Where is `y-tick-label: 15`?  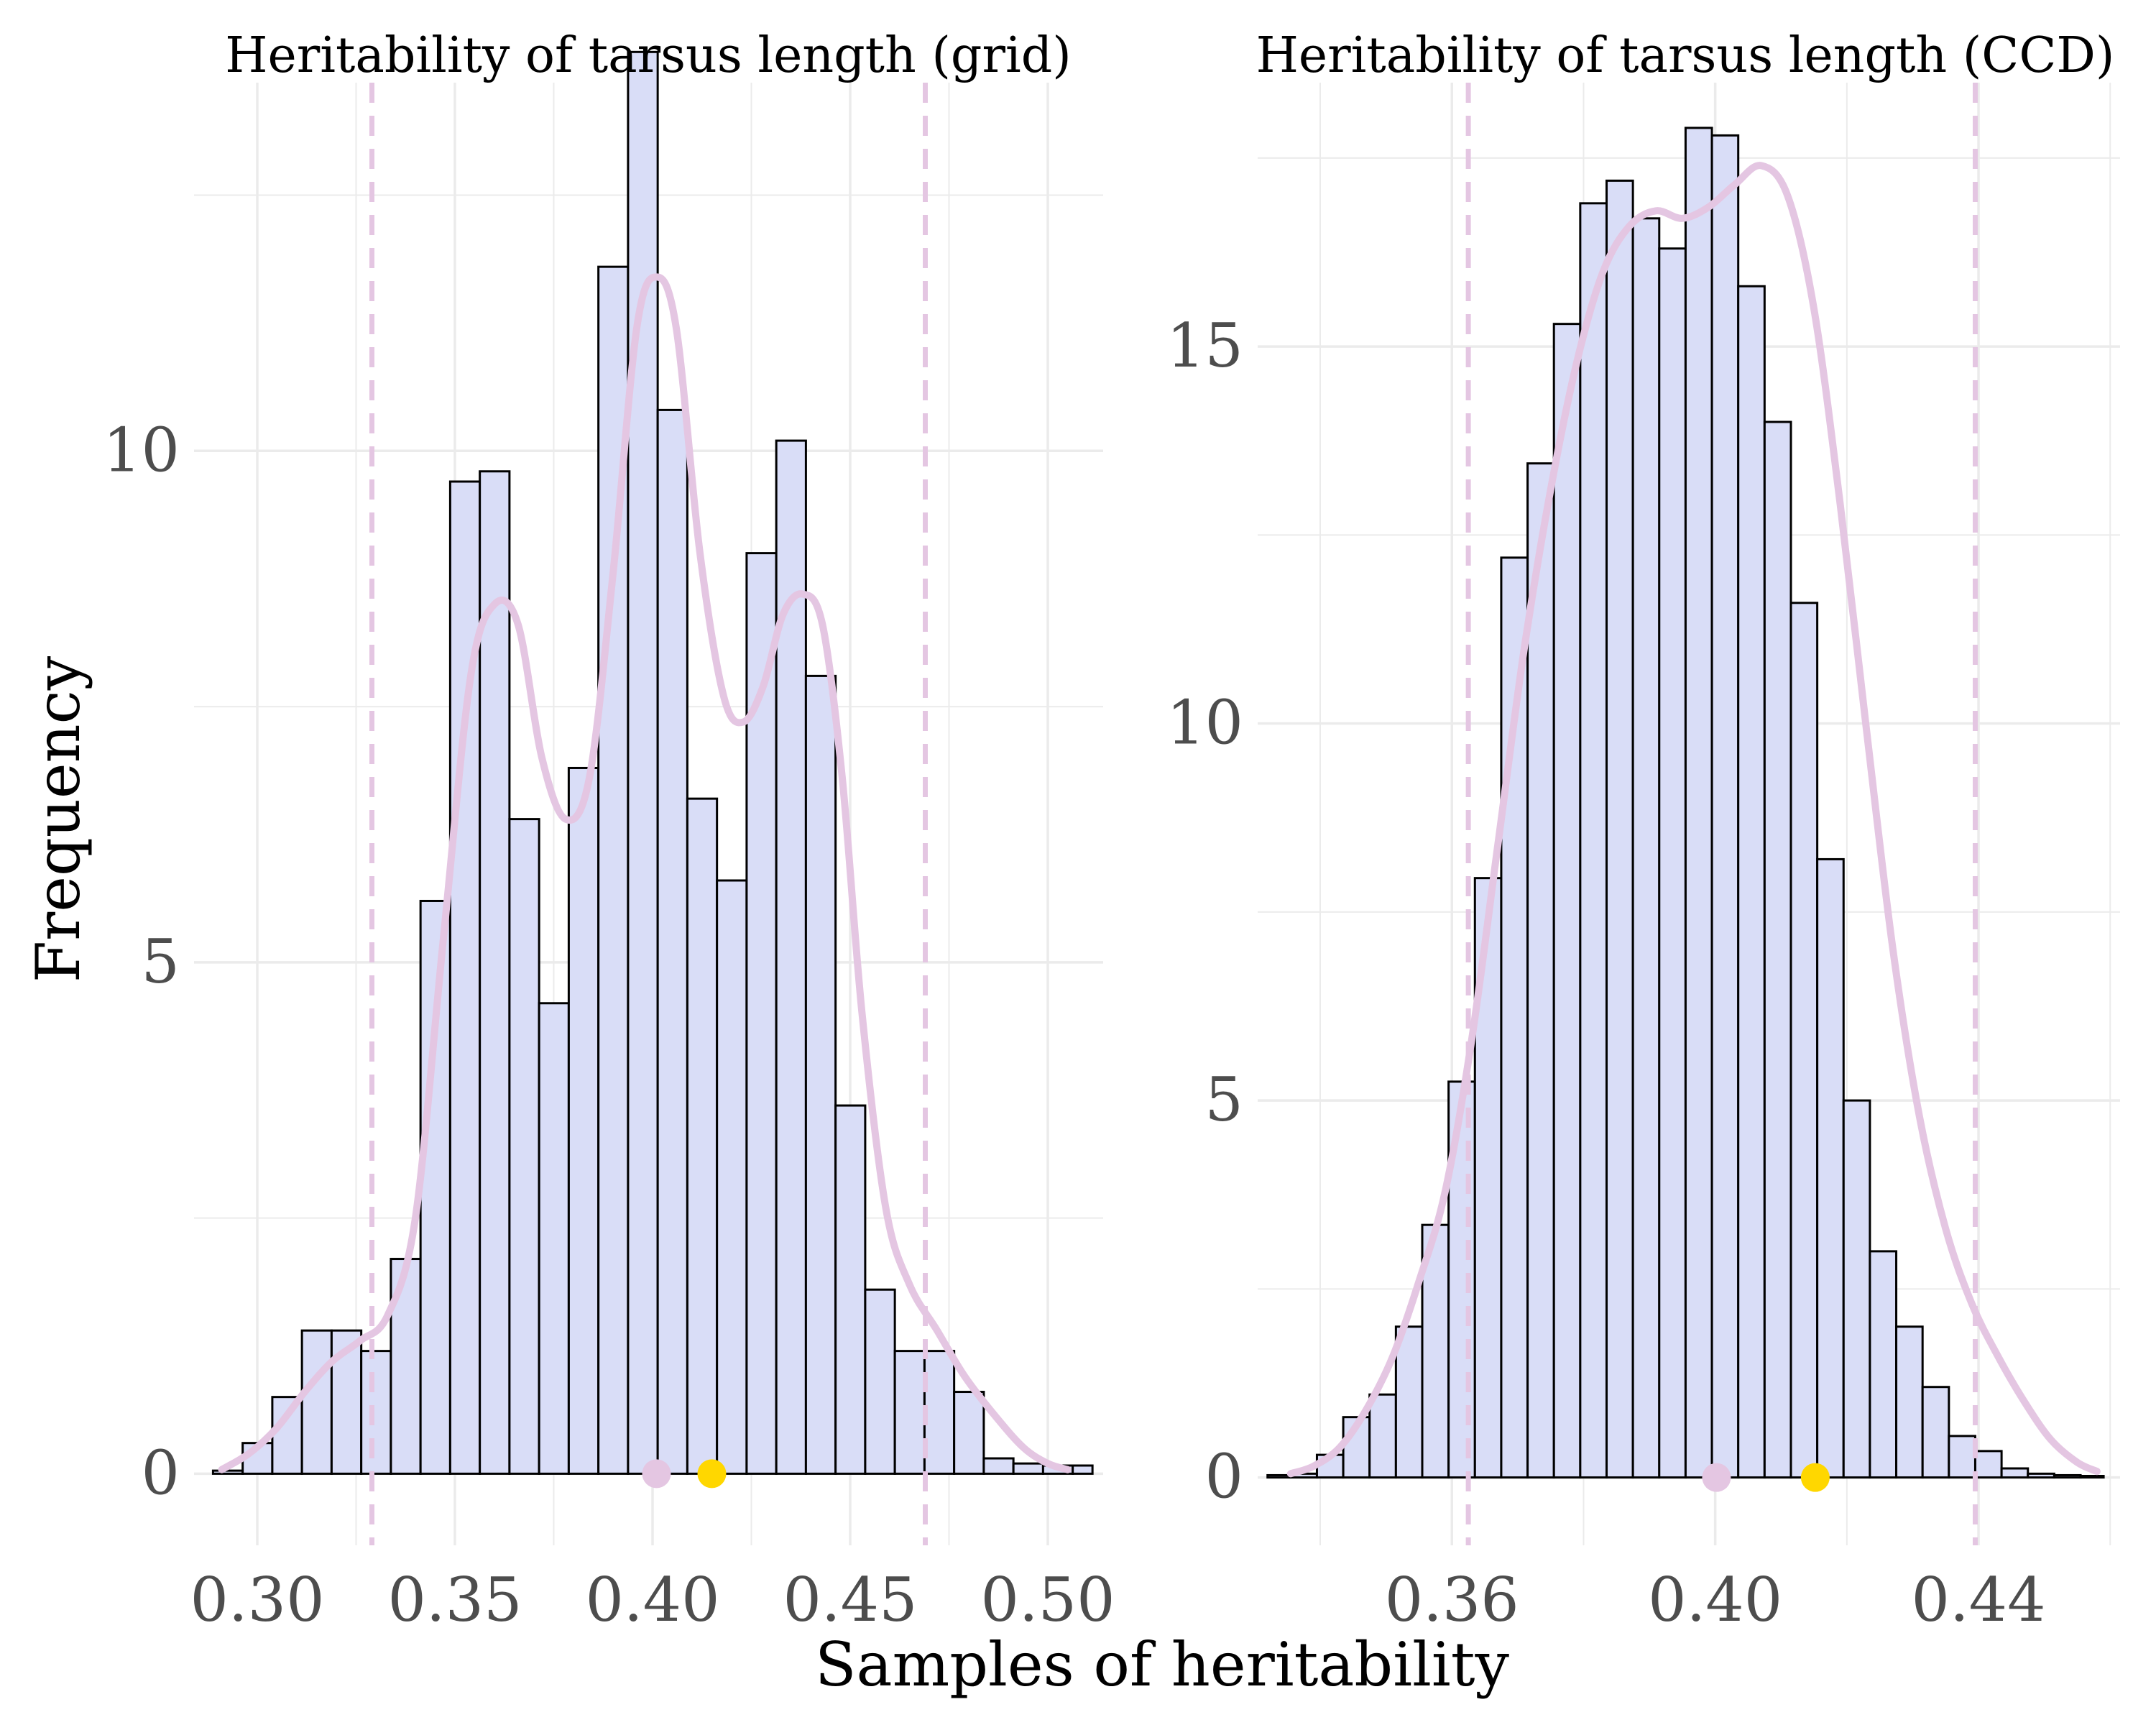 y-tick-label: 15 is located at coordinates (1204, 345).